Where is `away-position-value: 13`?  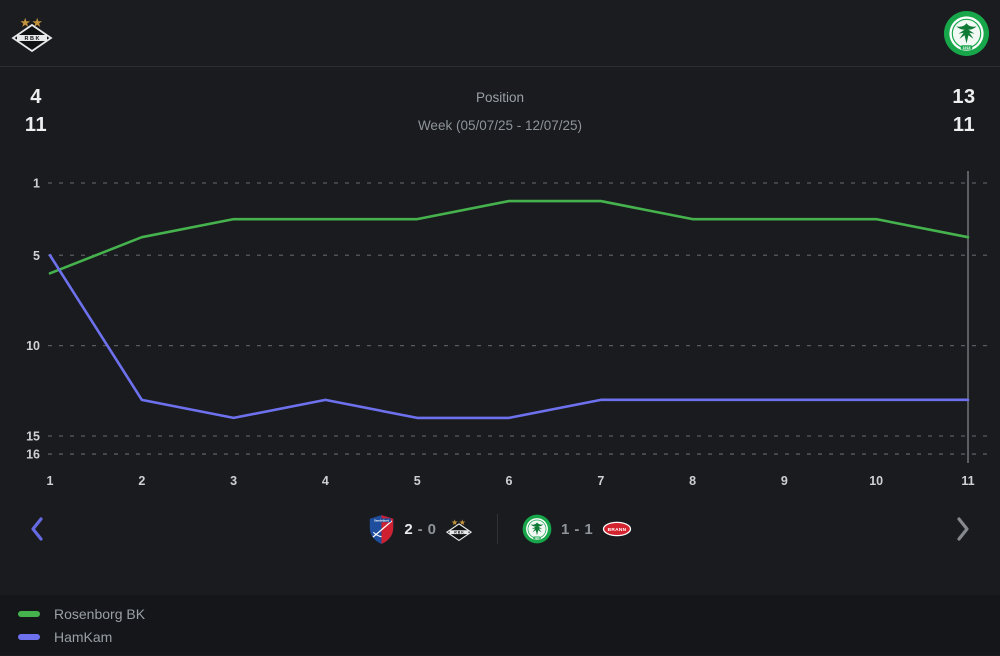 away-position-value: 13 is located at coordinates (964, 96).